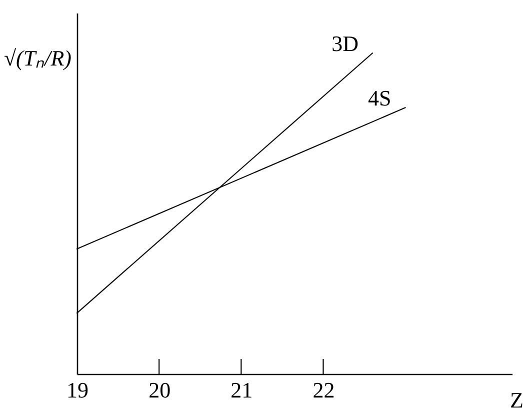 This screenshot has width=523, height=412. Describe the element at coordinates (159, 390) in the screenshot. I see `x-tick-label: 20` at that location.